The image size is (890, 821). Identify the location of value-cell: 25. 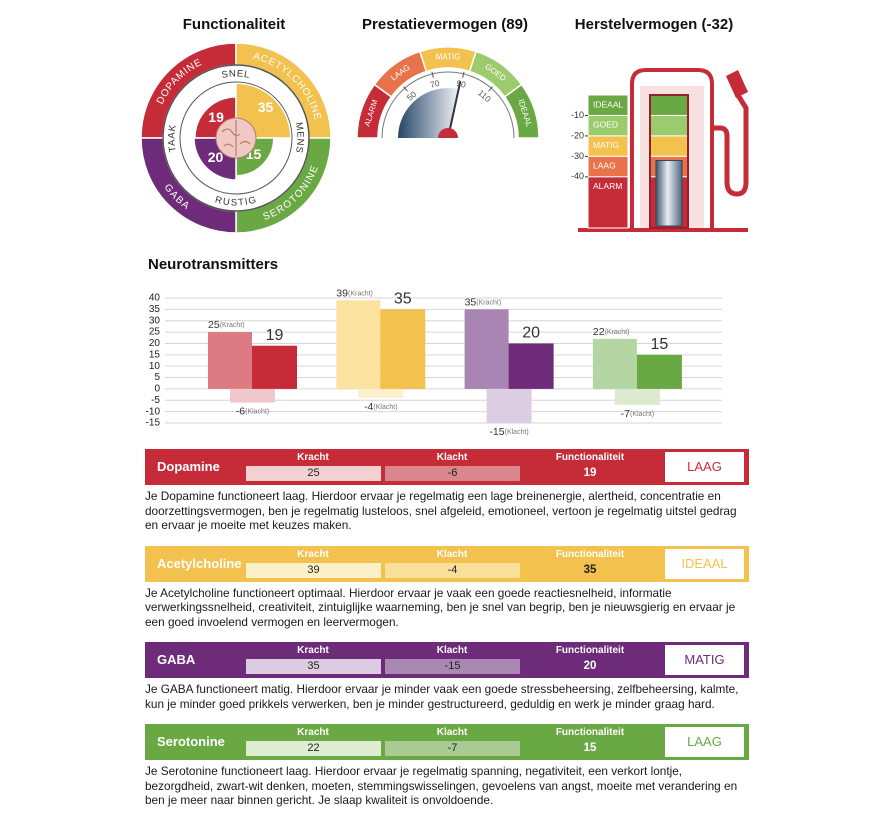
(313, 473).